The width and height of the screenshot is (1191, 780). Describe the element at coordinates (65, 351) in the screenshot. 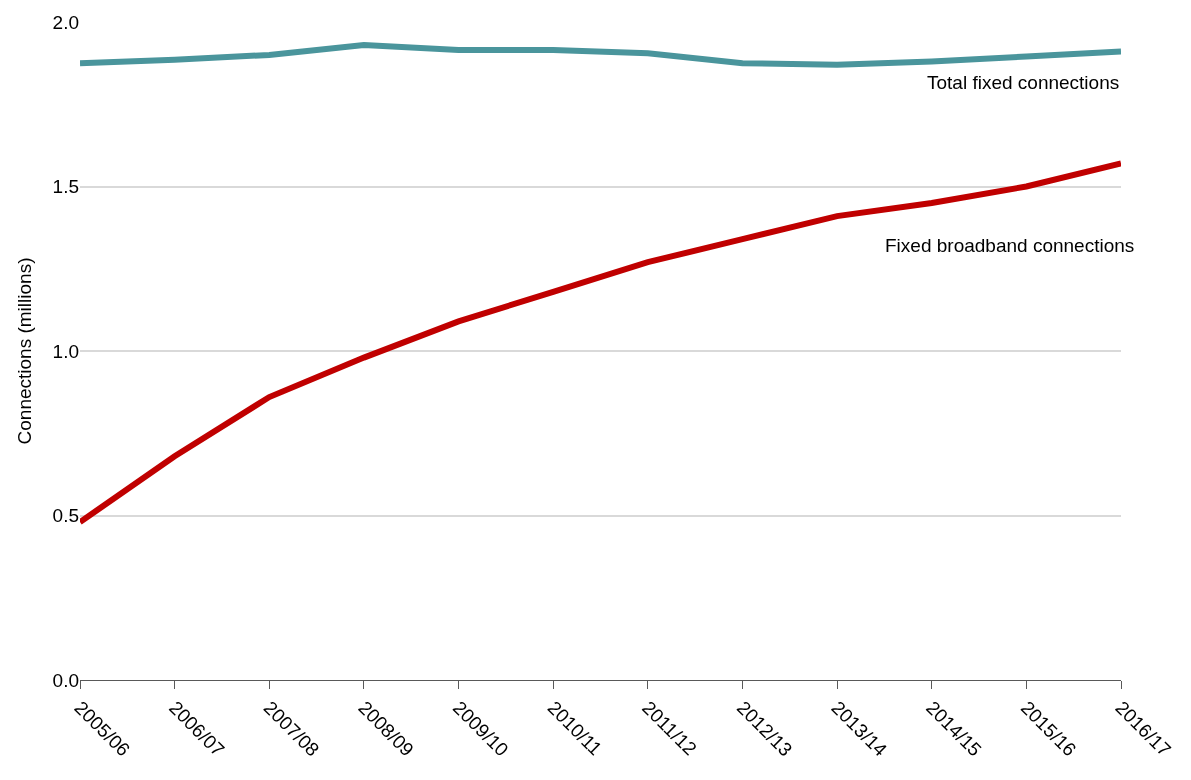

I see `y-tick-label: 1.0` at that location.